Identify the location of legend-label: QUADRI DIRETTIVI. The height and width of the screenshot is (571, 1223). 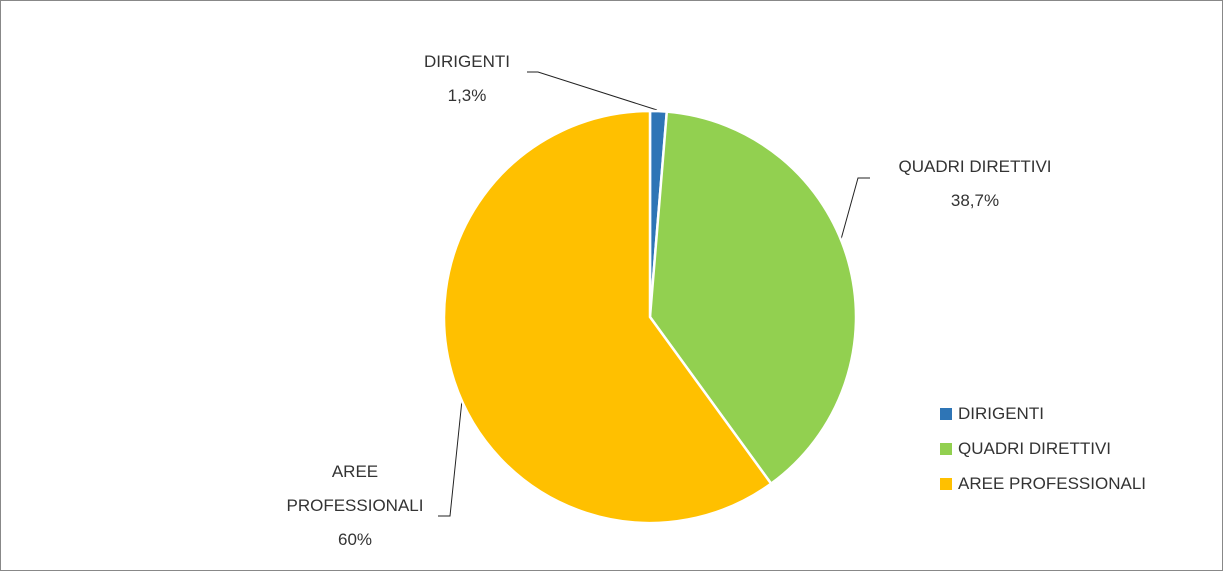
(1035, 448).